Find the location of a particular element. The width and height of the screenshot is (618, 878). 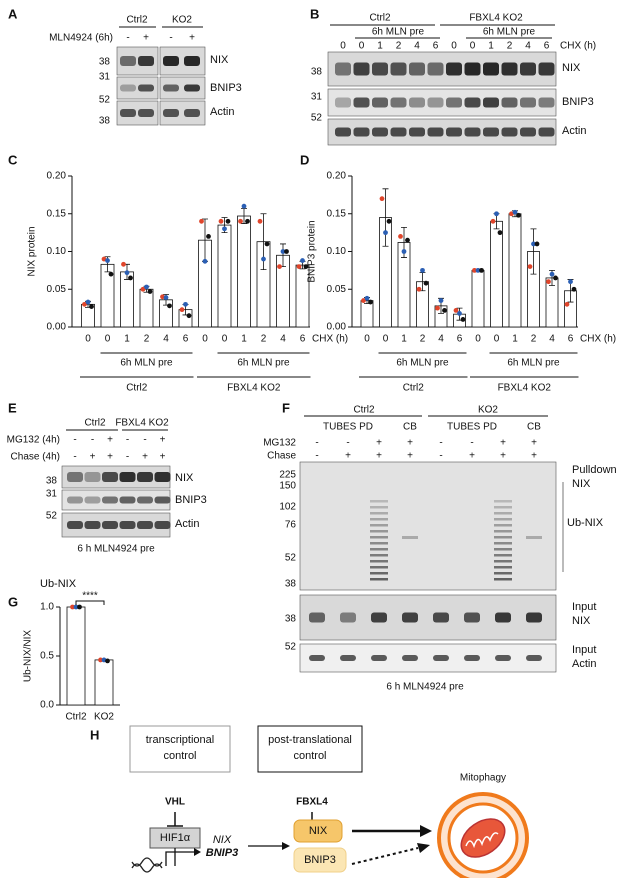

box-text: control is located at coordinates (179, 756).